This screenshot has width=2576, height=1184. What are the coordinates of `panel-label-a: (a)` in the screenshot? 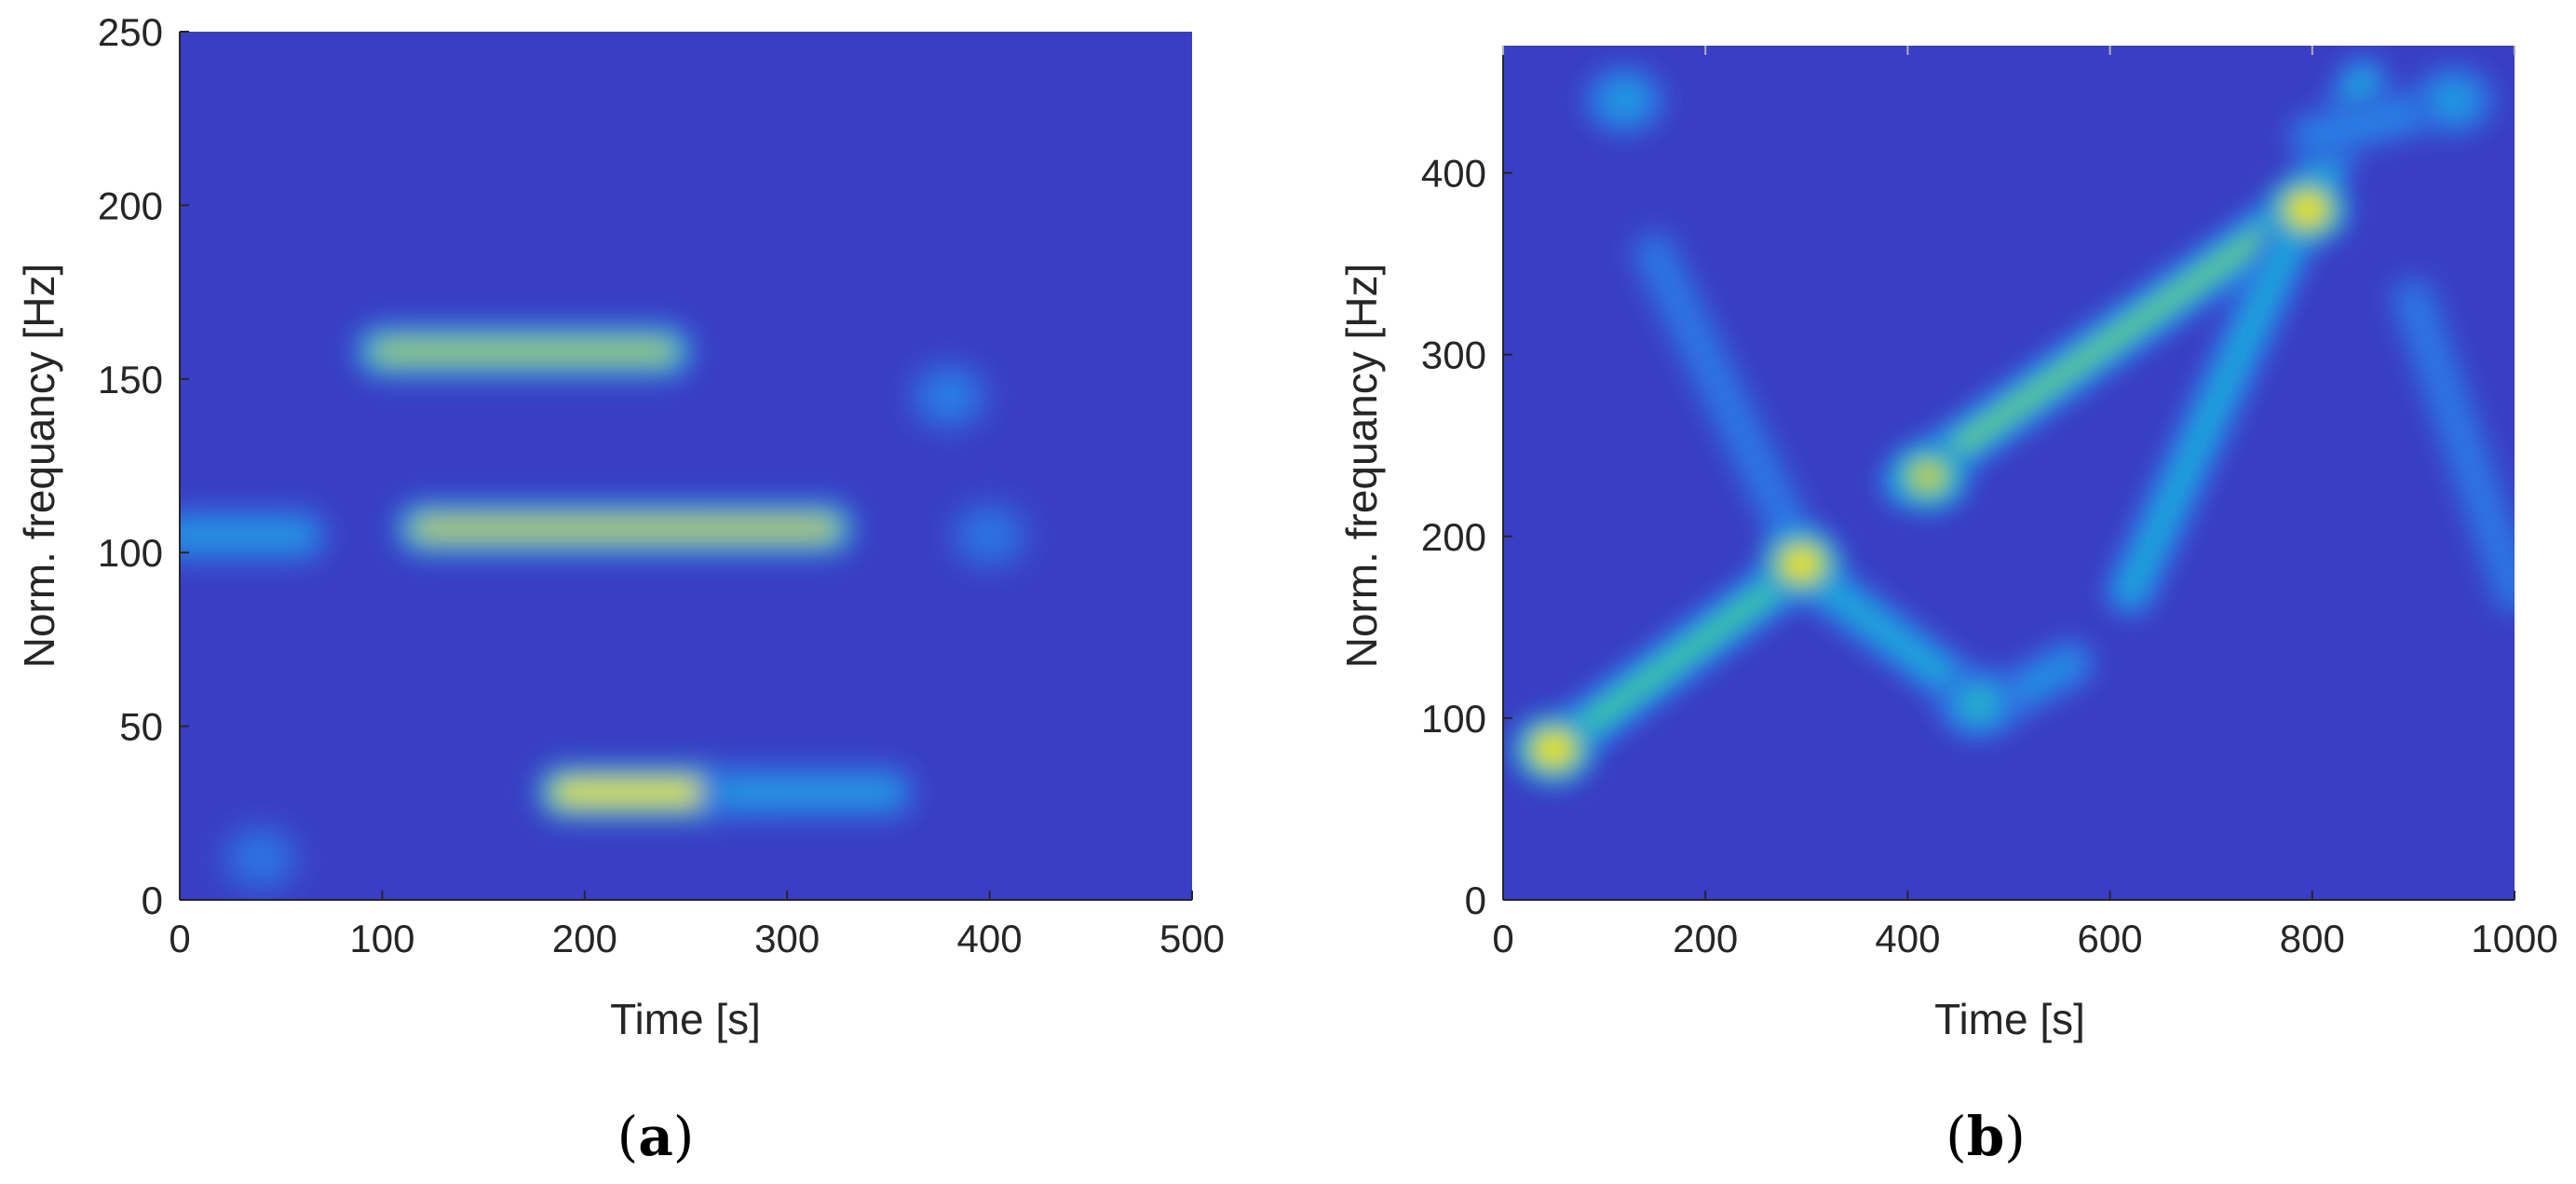 It's located at (656, 1136).